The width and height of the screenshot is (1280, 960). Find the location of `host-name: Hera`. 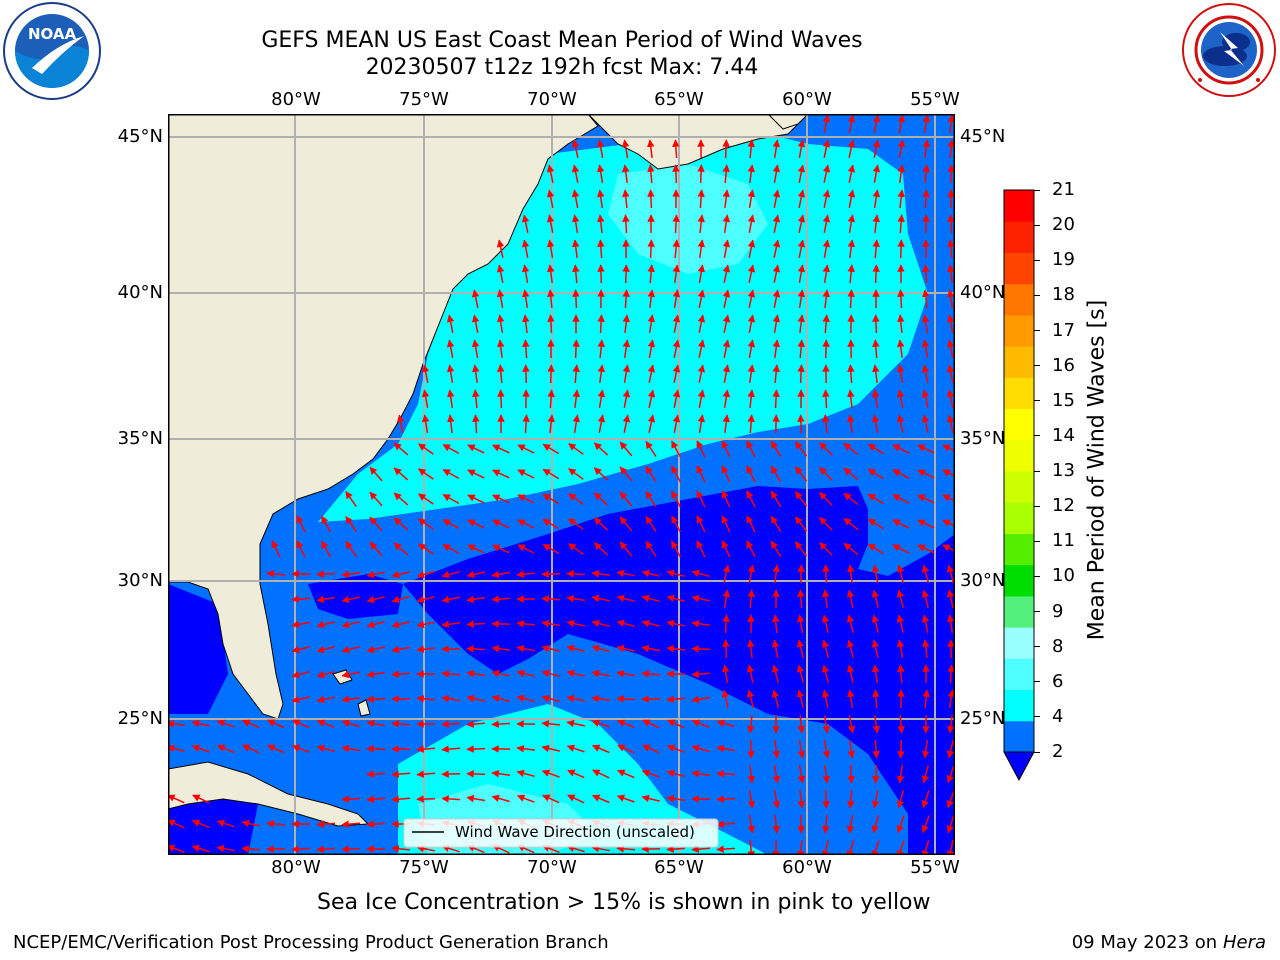

host-name: Hera is located at coordinates (1244, 942).